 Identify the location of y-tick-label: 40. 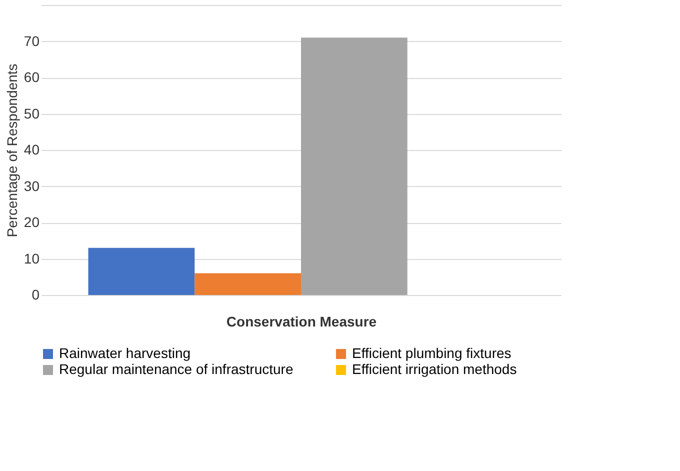
(32, 150).